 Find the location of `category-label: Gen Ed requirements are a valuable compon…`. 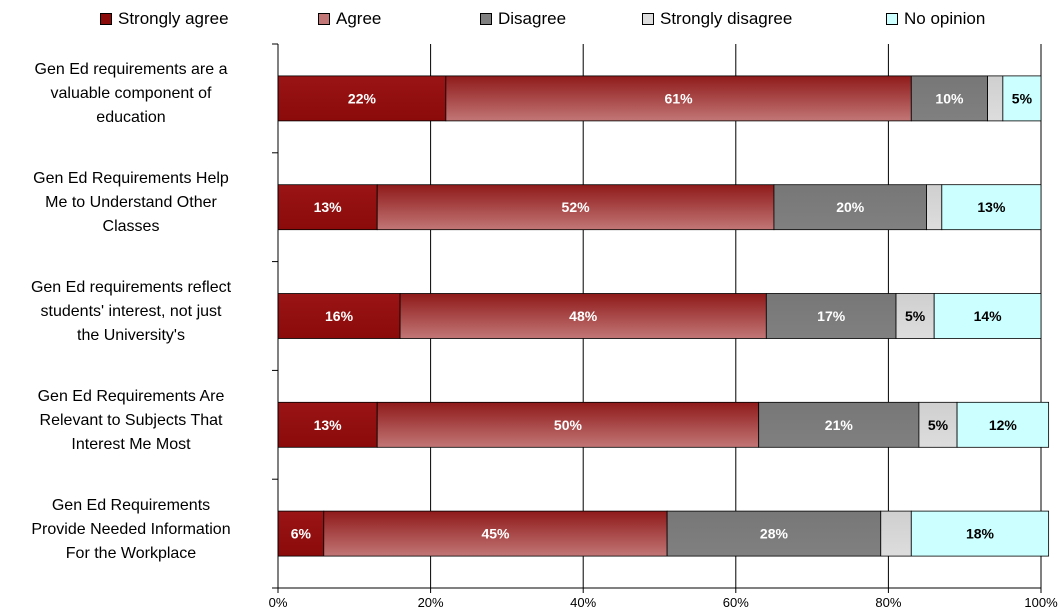

category-label: Gen Ed requirements are a valuable compon… is located at coordinates (131, 94).